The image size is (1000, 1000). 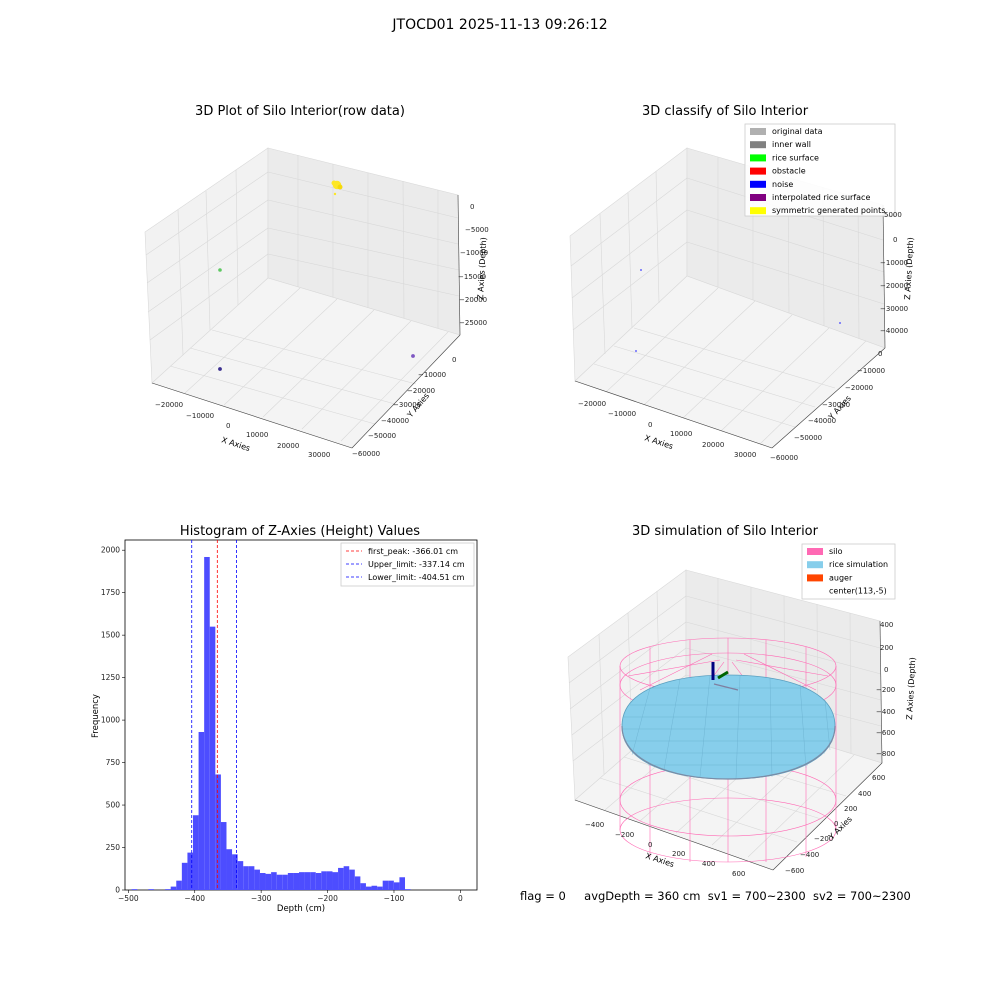 I want to click on y-tick-label: 0, so click(x=454, y=360).